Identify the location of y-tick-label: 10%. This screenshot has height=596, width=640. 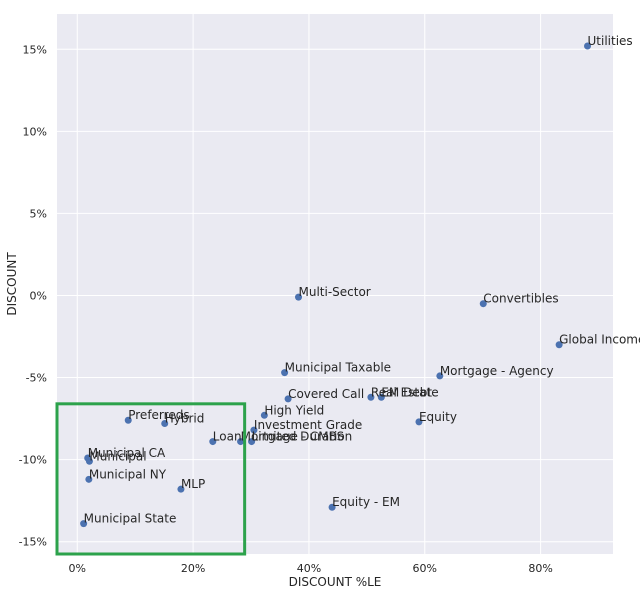
(35, 131).